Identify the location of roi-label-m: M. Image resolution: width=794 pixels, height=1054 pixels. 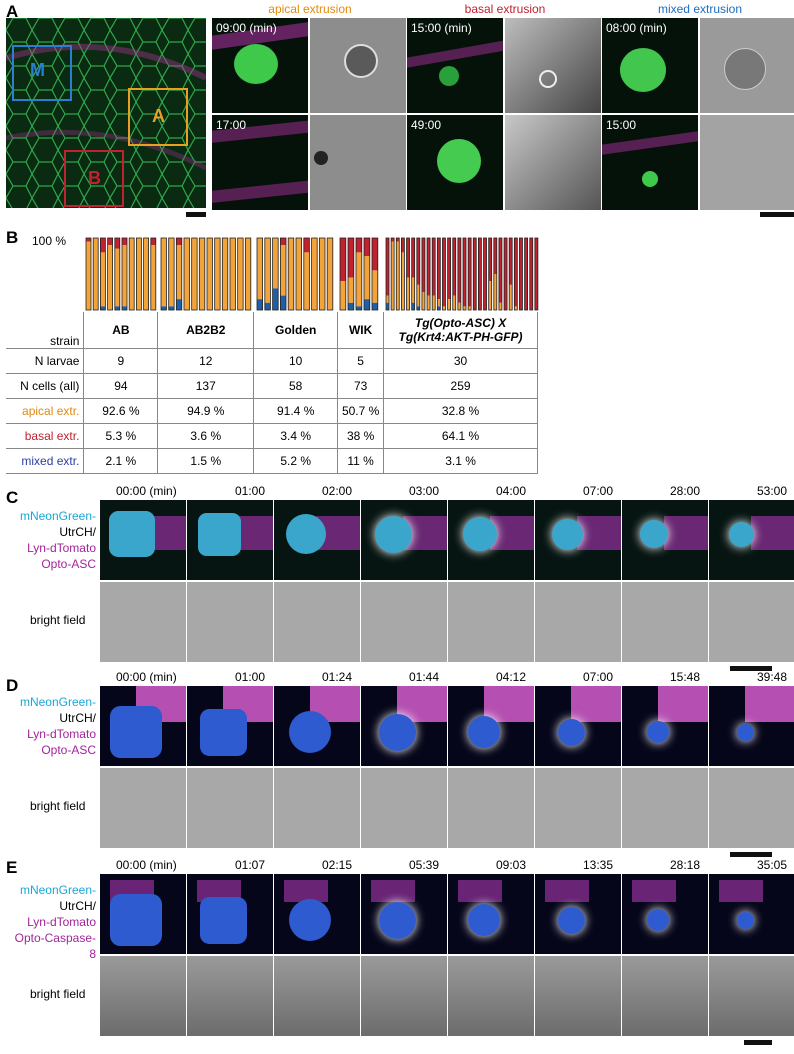
(37, 70).